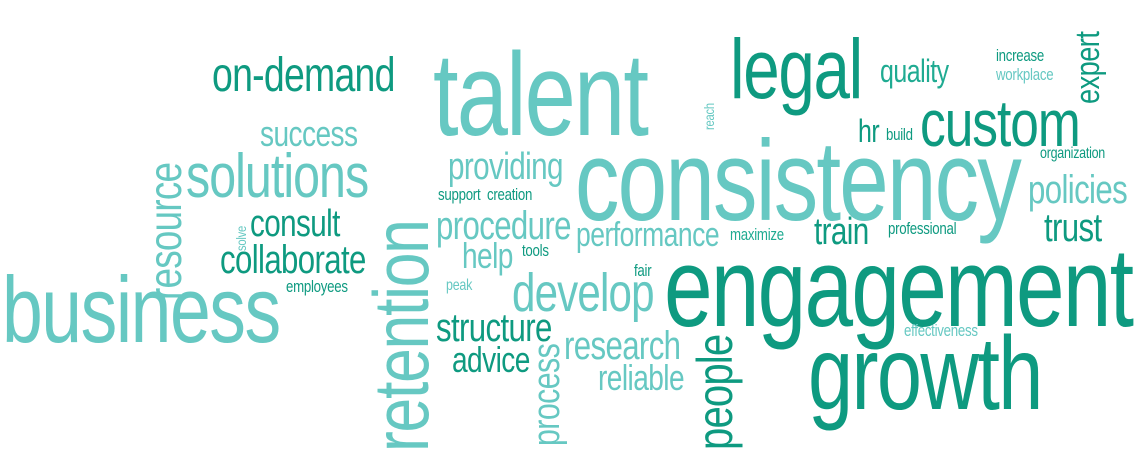 This screenshot has height=464, width=1140. What do you see at coordinates (504, 226) in the screenshot?
I see `word-procedure: procedure` at bounding box center [504, 226].